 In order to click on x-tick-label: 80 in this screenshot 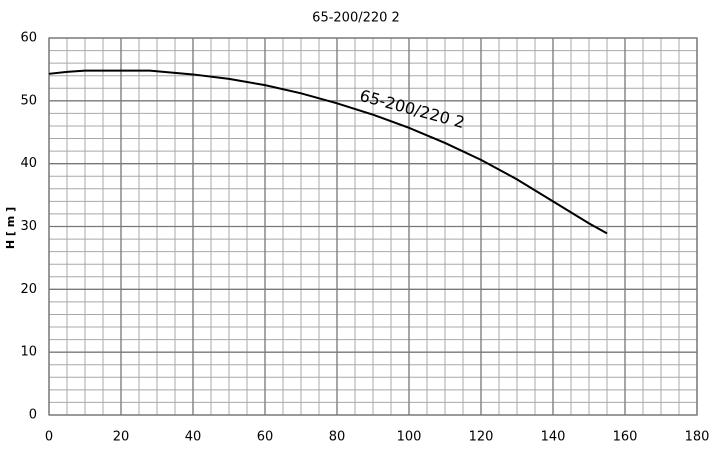, I will do `click(337, 437)`.